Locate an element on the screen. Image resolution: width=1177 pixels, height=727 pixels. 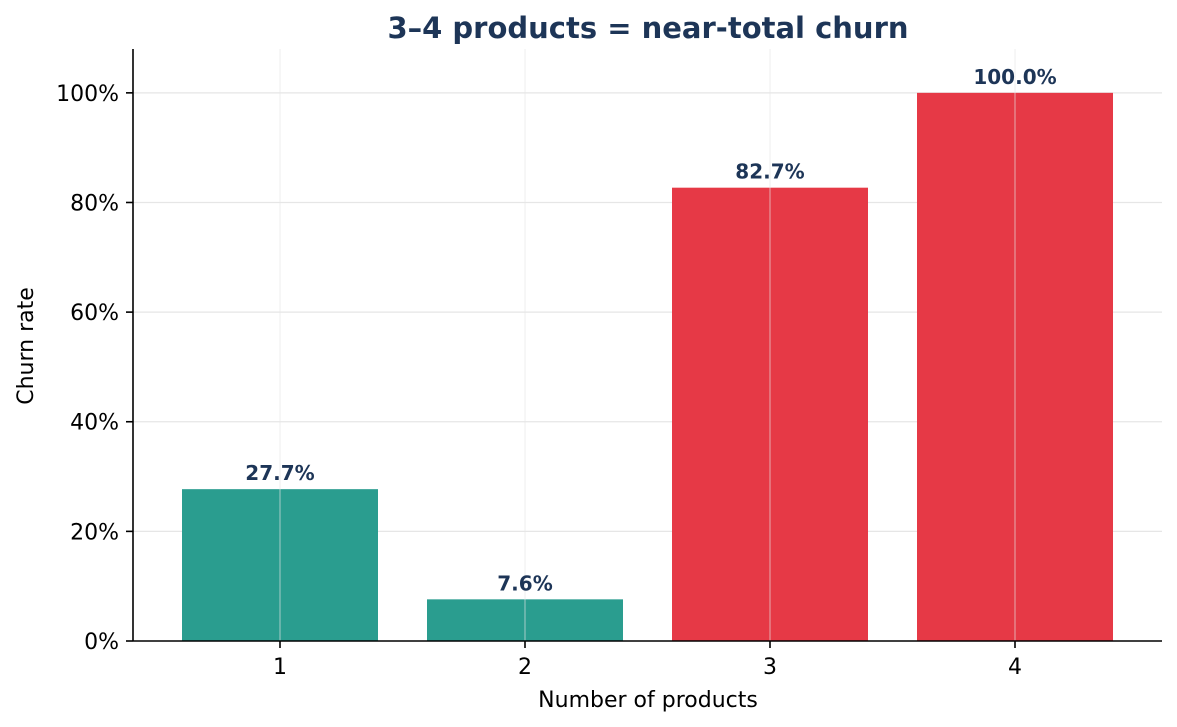
bar-value-label: 82.7% is located at coordinates (769, 172).